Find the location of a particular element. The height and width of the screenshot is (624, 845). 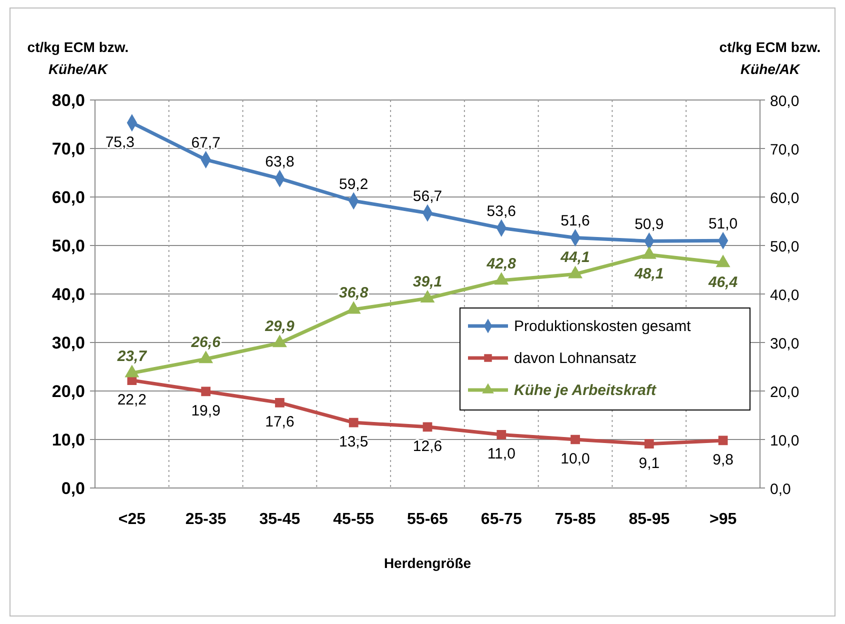

legend-label: Kühe je Arbeitskraft is located at coordinates (585, 390).